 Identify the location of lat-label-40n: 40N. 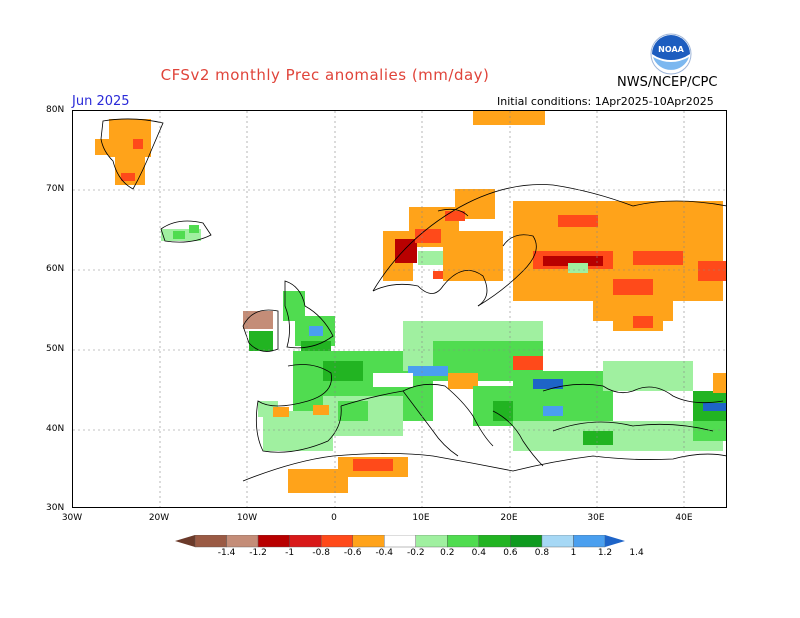
(55, 429).